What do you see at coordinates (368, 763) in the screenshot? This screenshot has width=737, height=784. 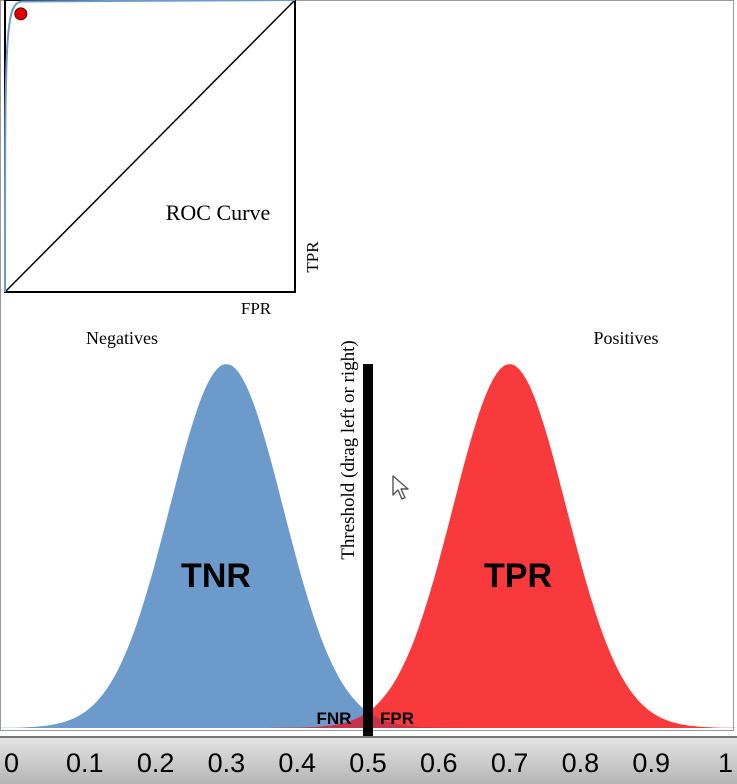 I see `x-tick-label: 0.5` at bounding box center [368, 763].